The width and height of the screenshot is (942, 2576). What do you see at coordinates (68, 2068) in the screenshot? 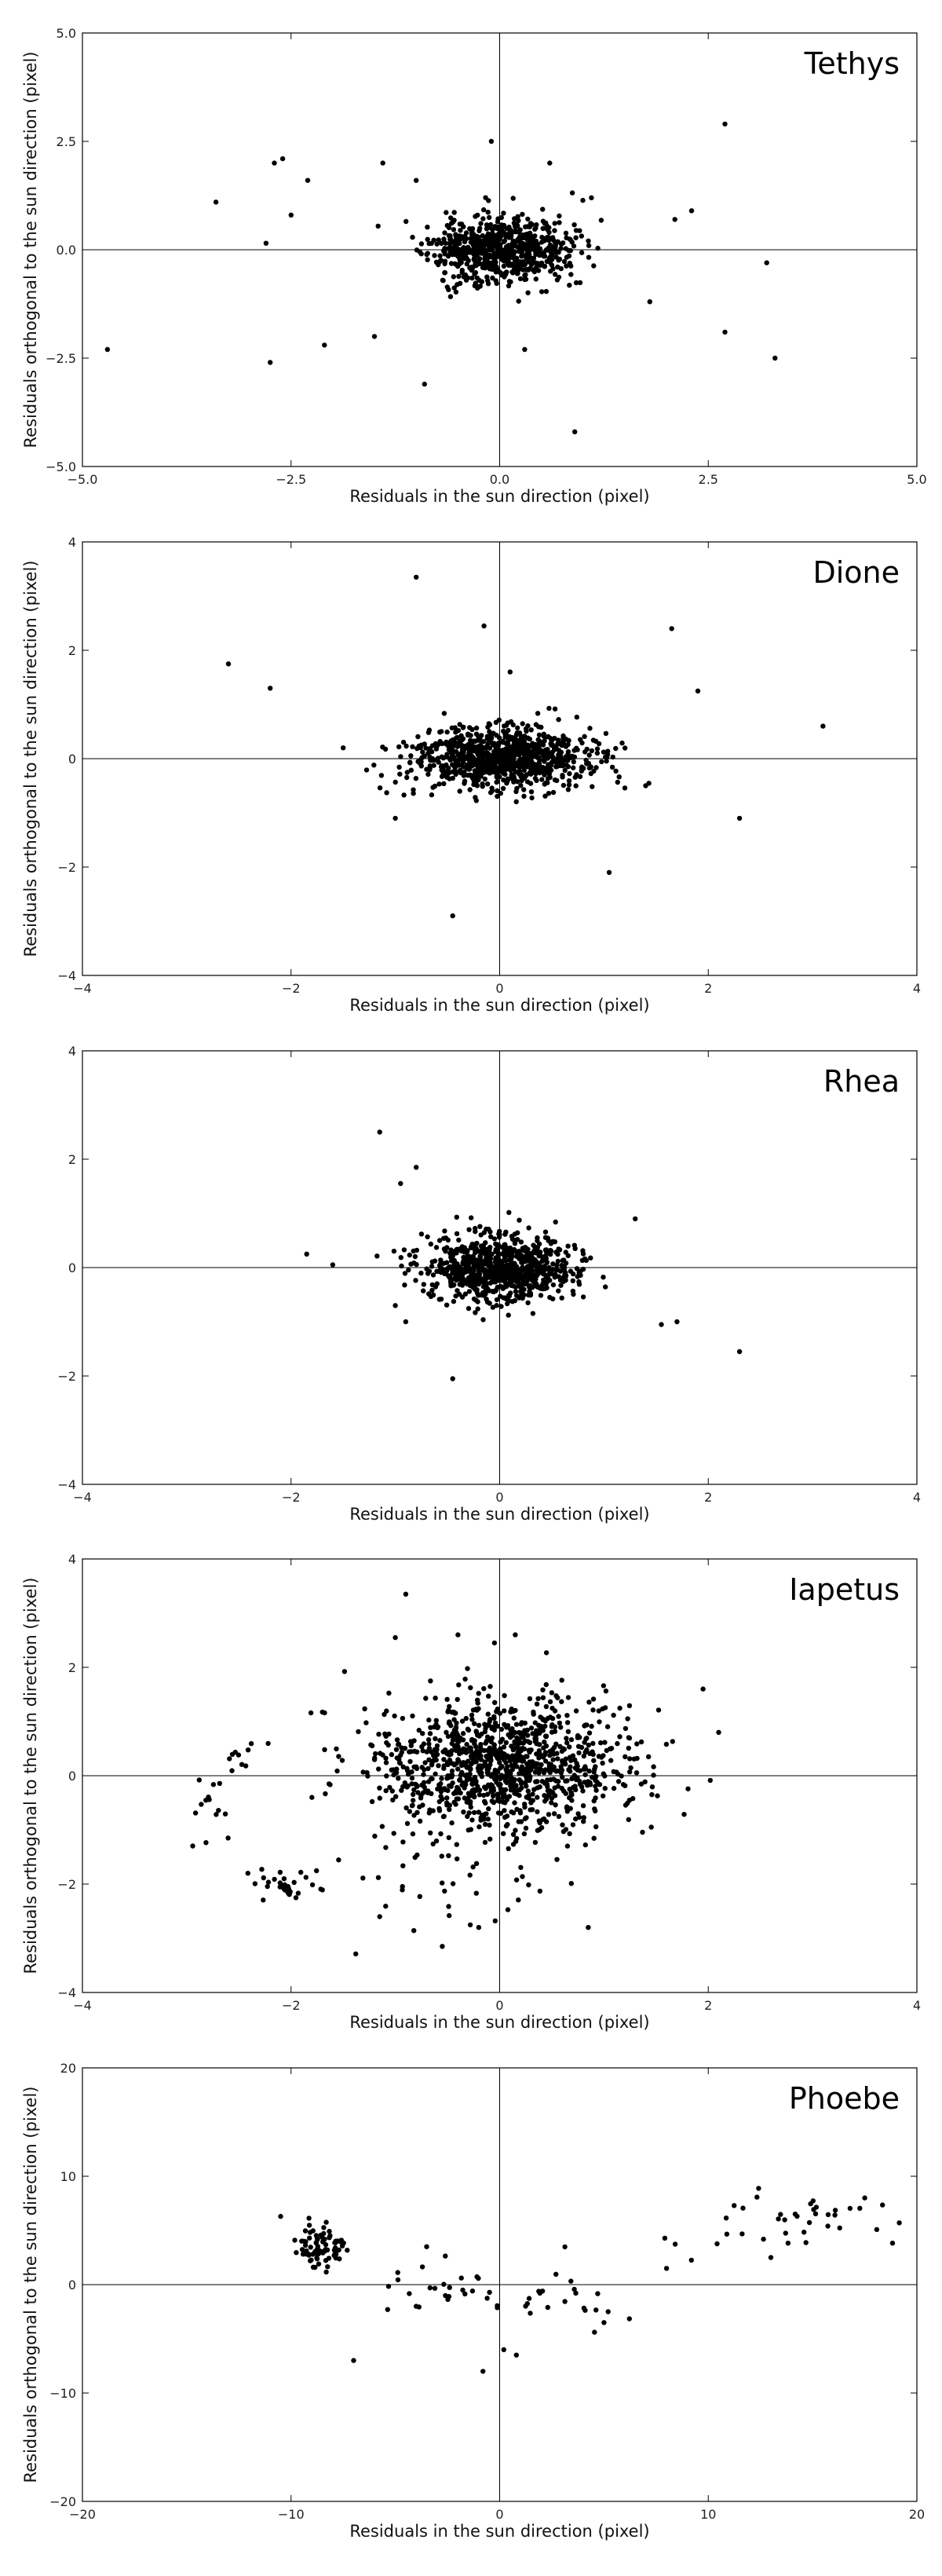
I see `y-tick-label: 20` at bounding box center [68, 2068].